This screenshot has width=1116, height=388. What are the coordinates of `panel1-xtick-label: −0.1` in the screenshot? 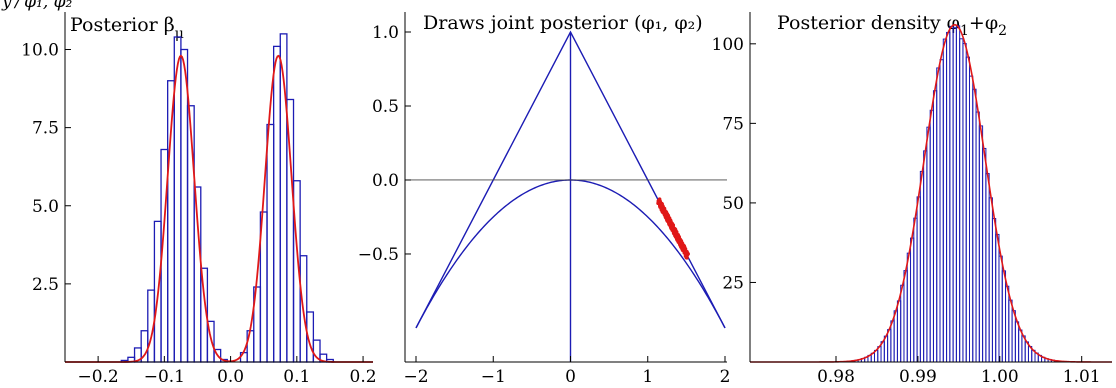 It's located at (164, 377).